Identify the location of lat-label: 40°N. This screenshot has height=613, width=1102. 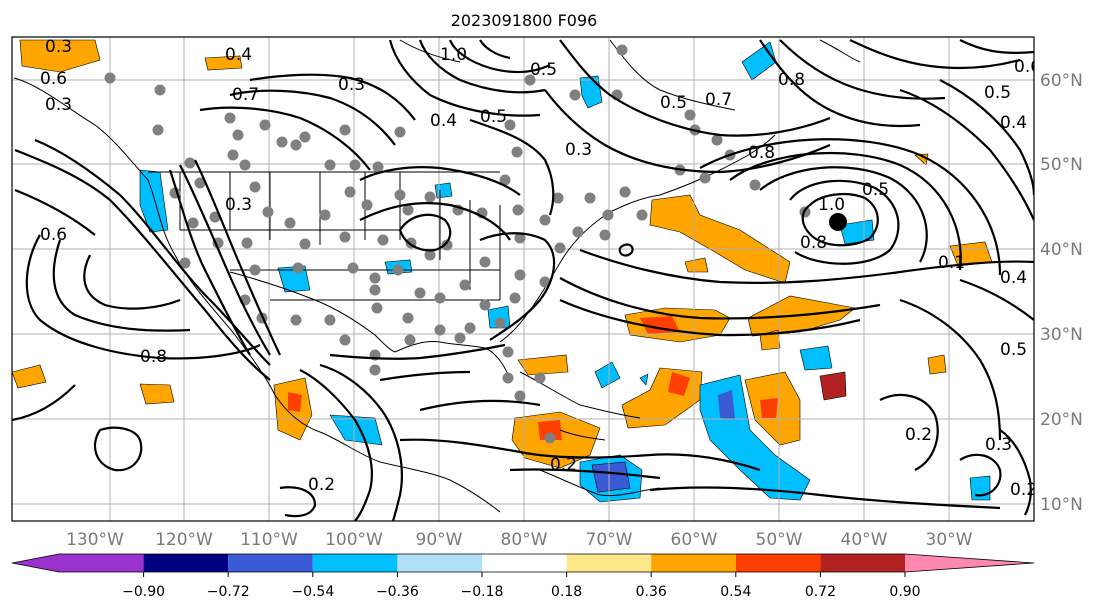
(1061, 250).